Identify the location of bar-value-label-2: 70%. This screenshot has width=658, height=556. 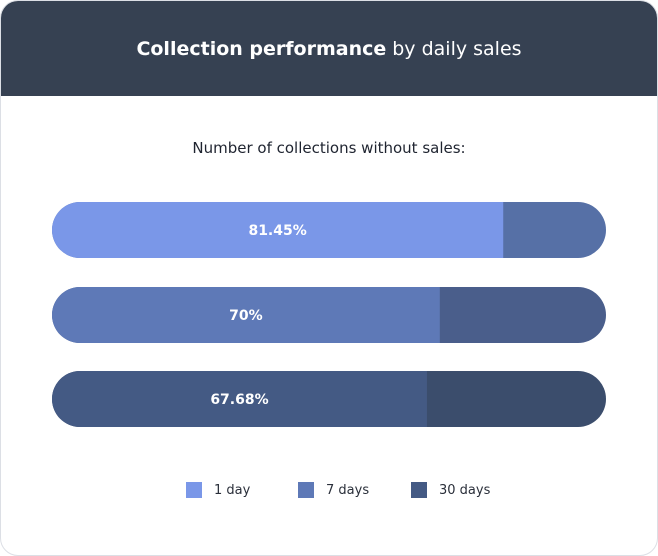
(246, 316).